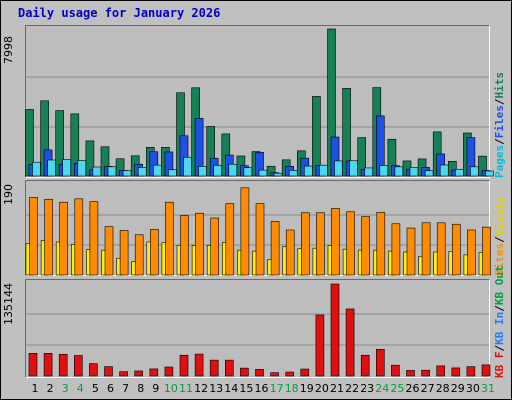 This screenshot has width=512, height=400. I want to click on x-tick-label: 5, so click(95, 388).